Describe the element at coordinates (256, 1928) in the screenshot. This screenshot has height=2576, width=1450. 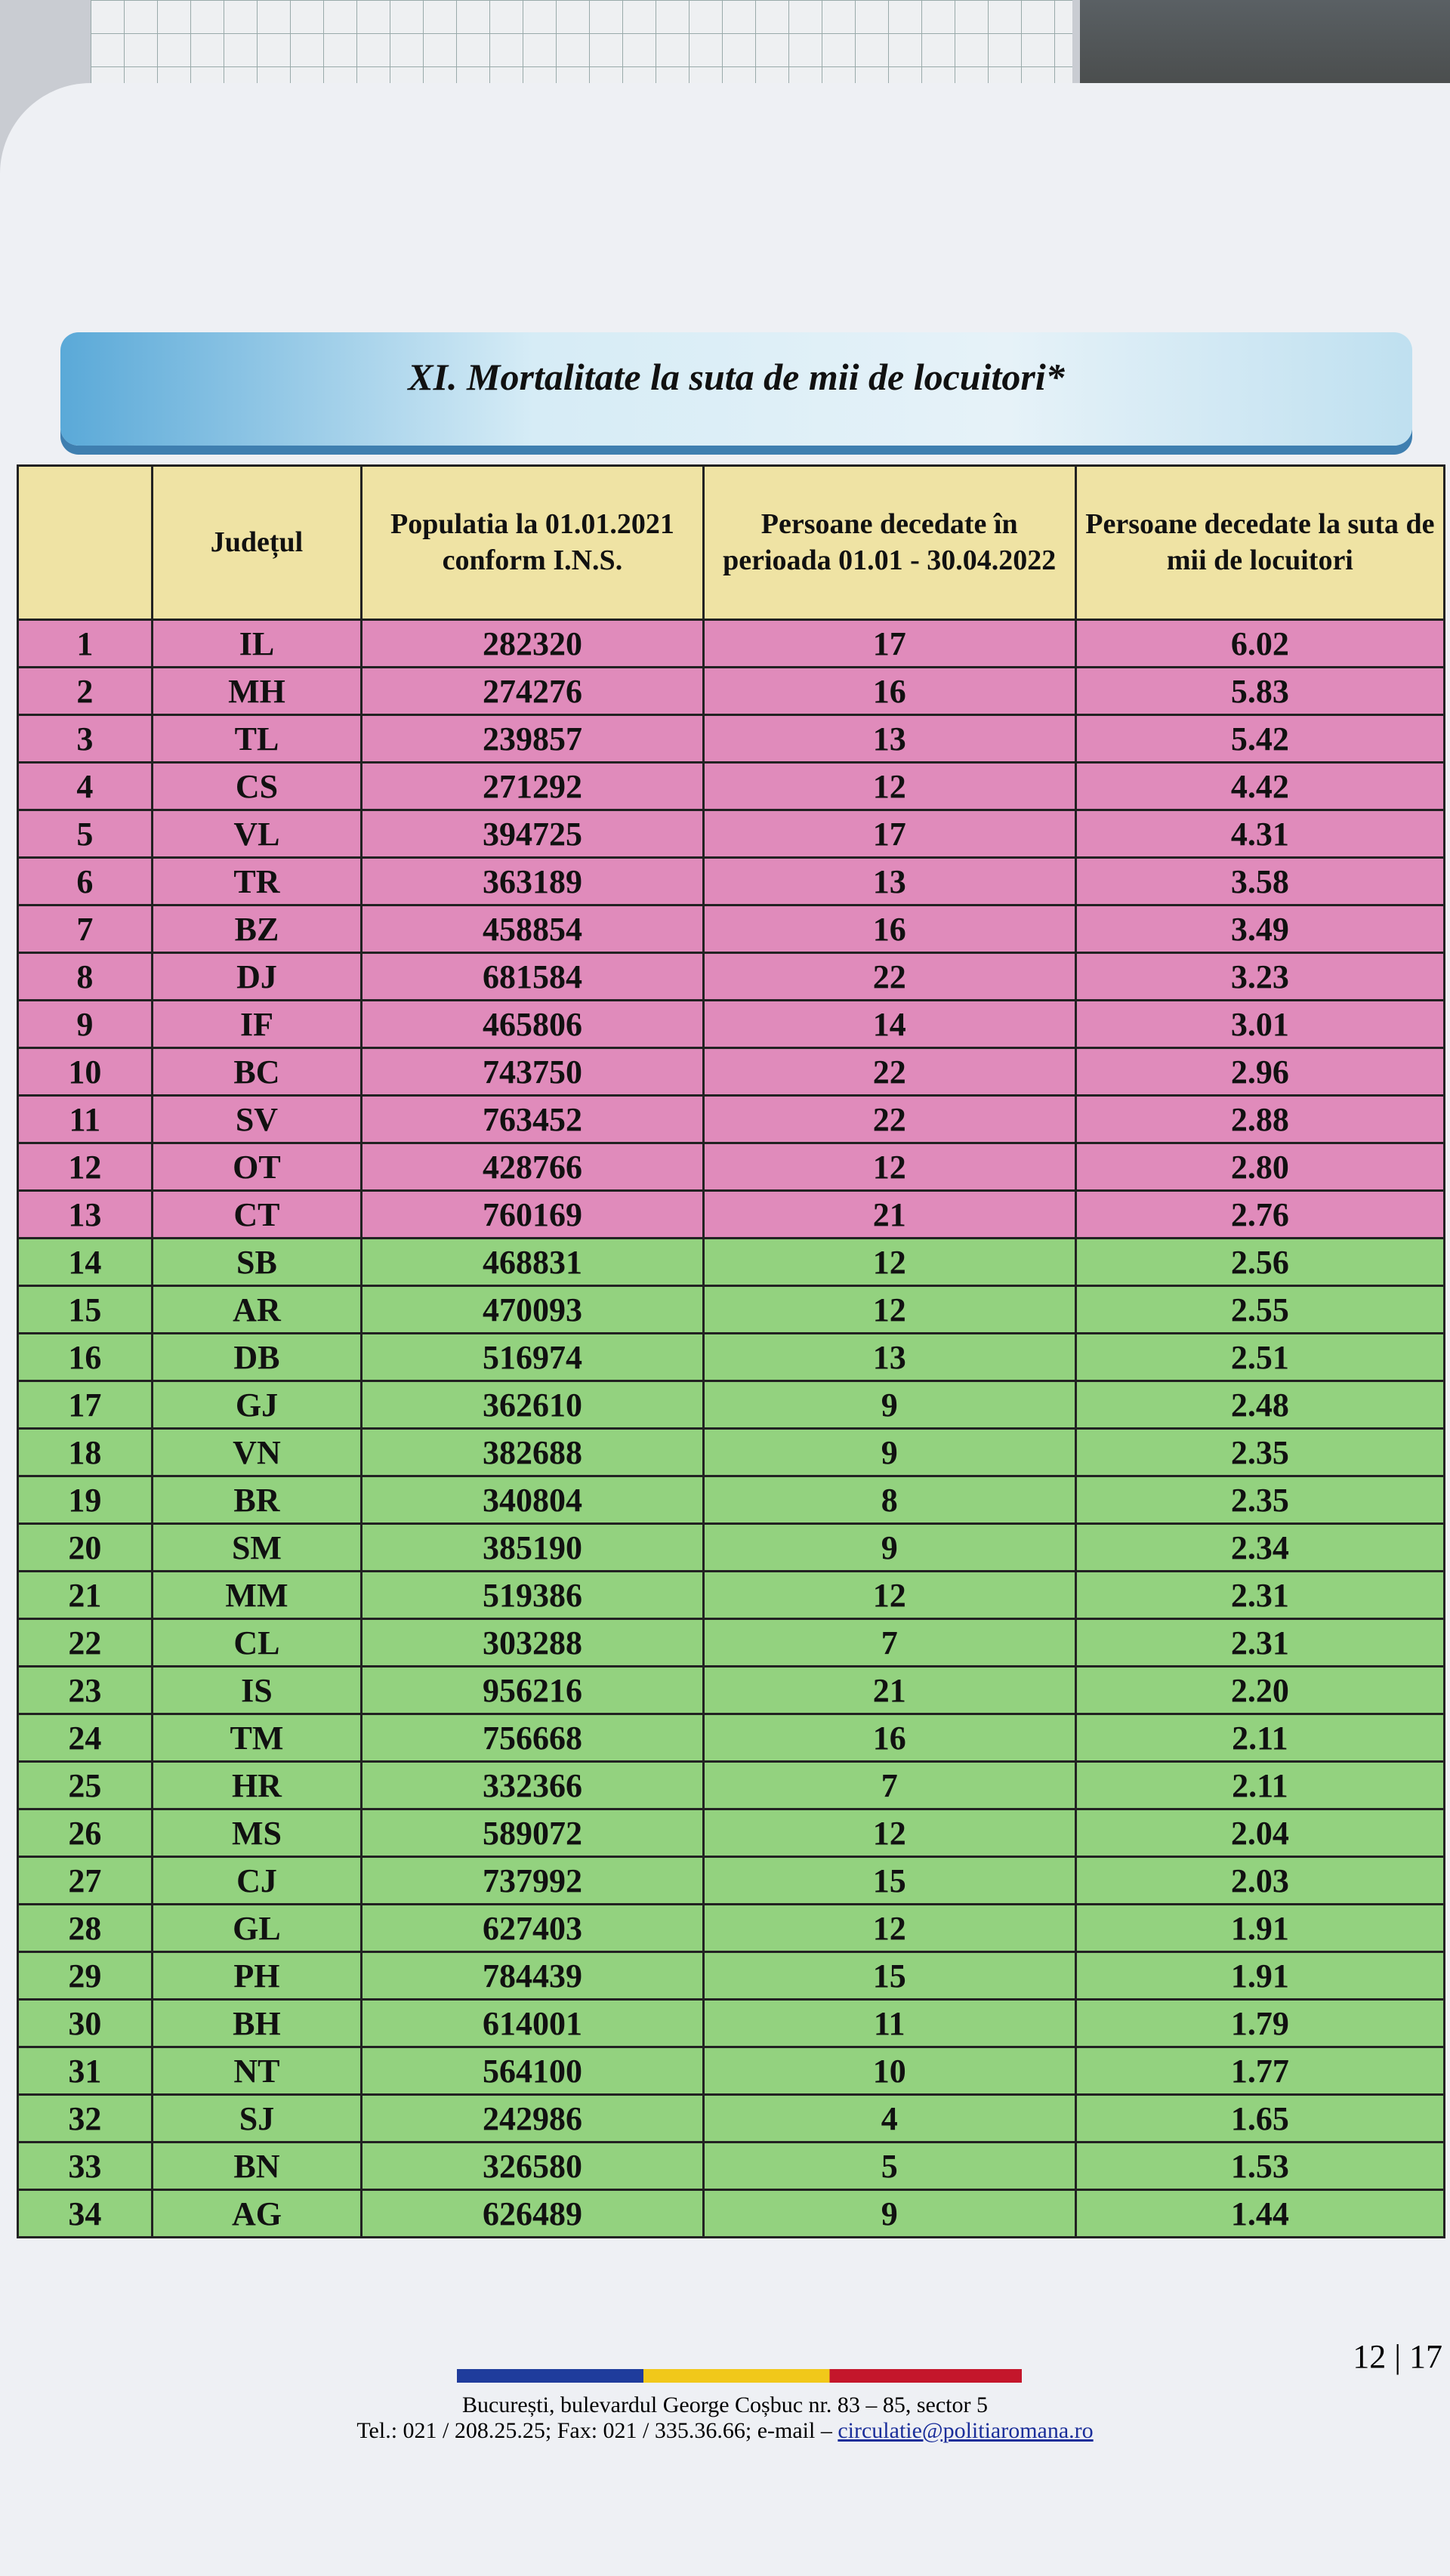
I see `table-cell: GL` at that location.